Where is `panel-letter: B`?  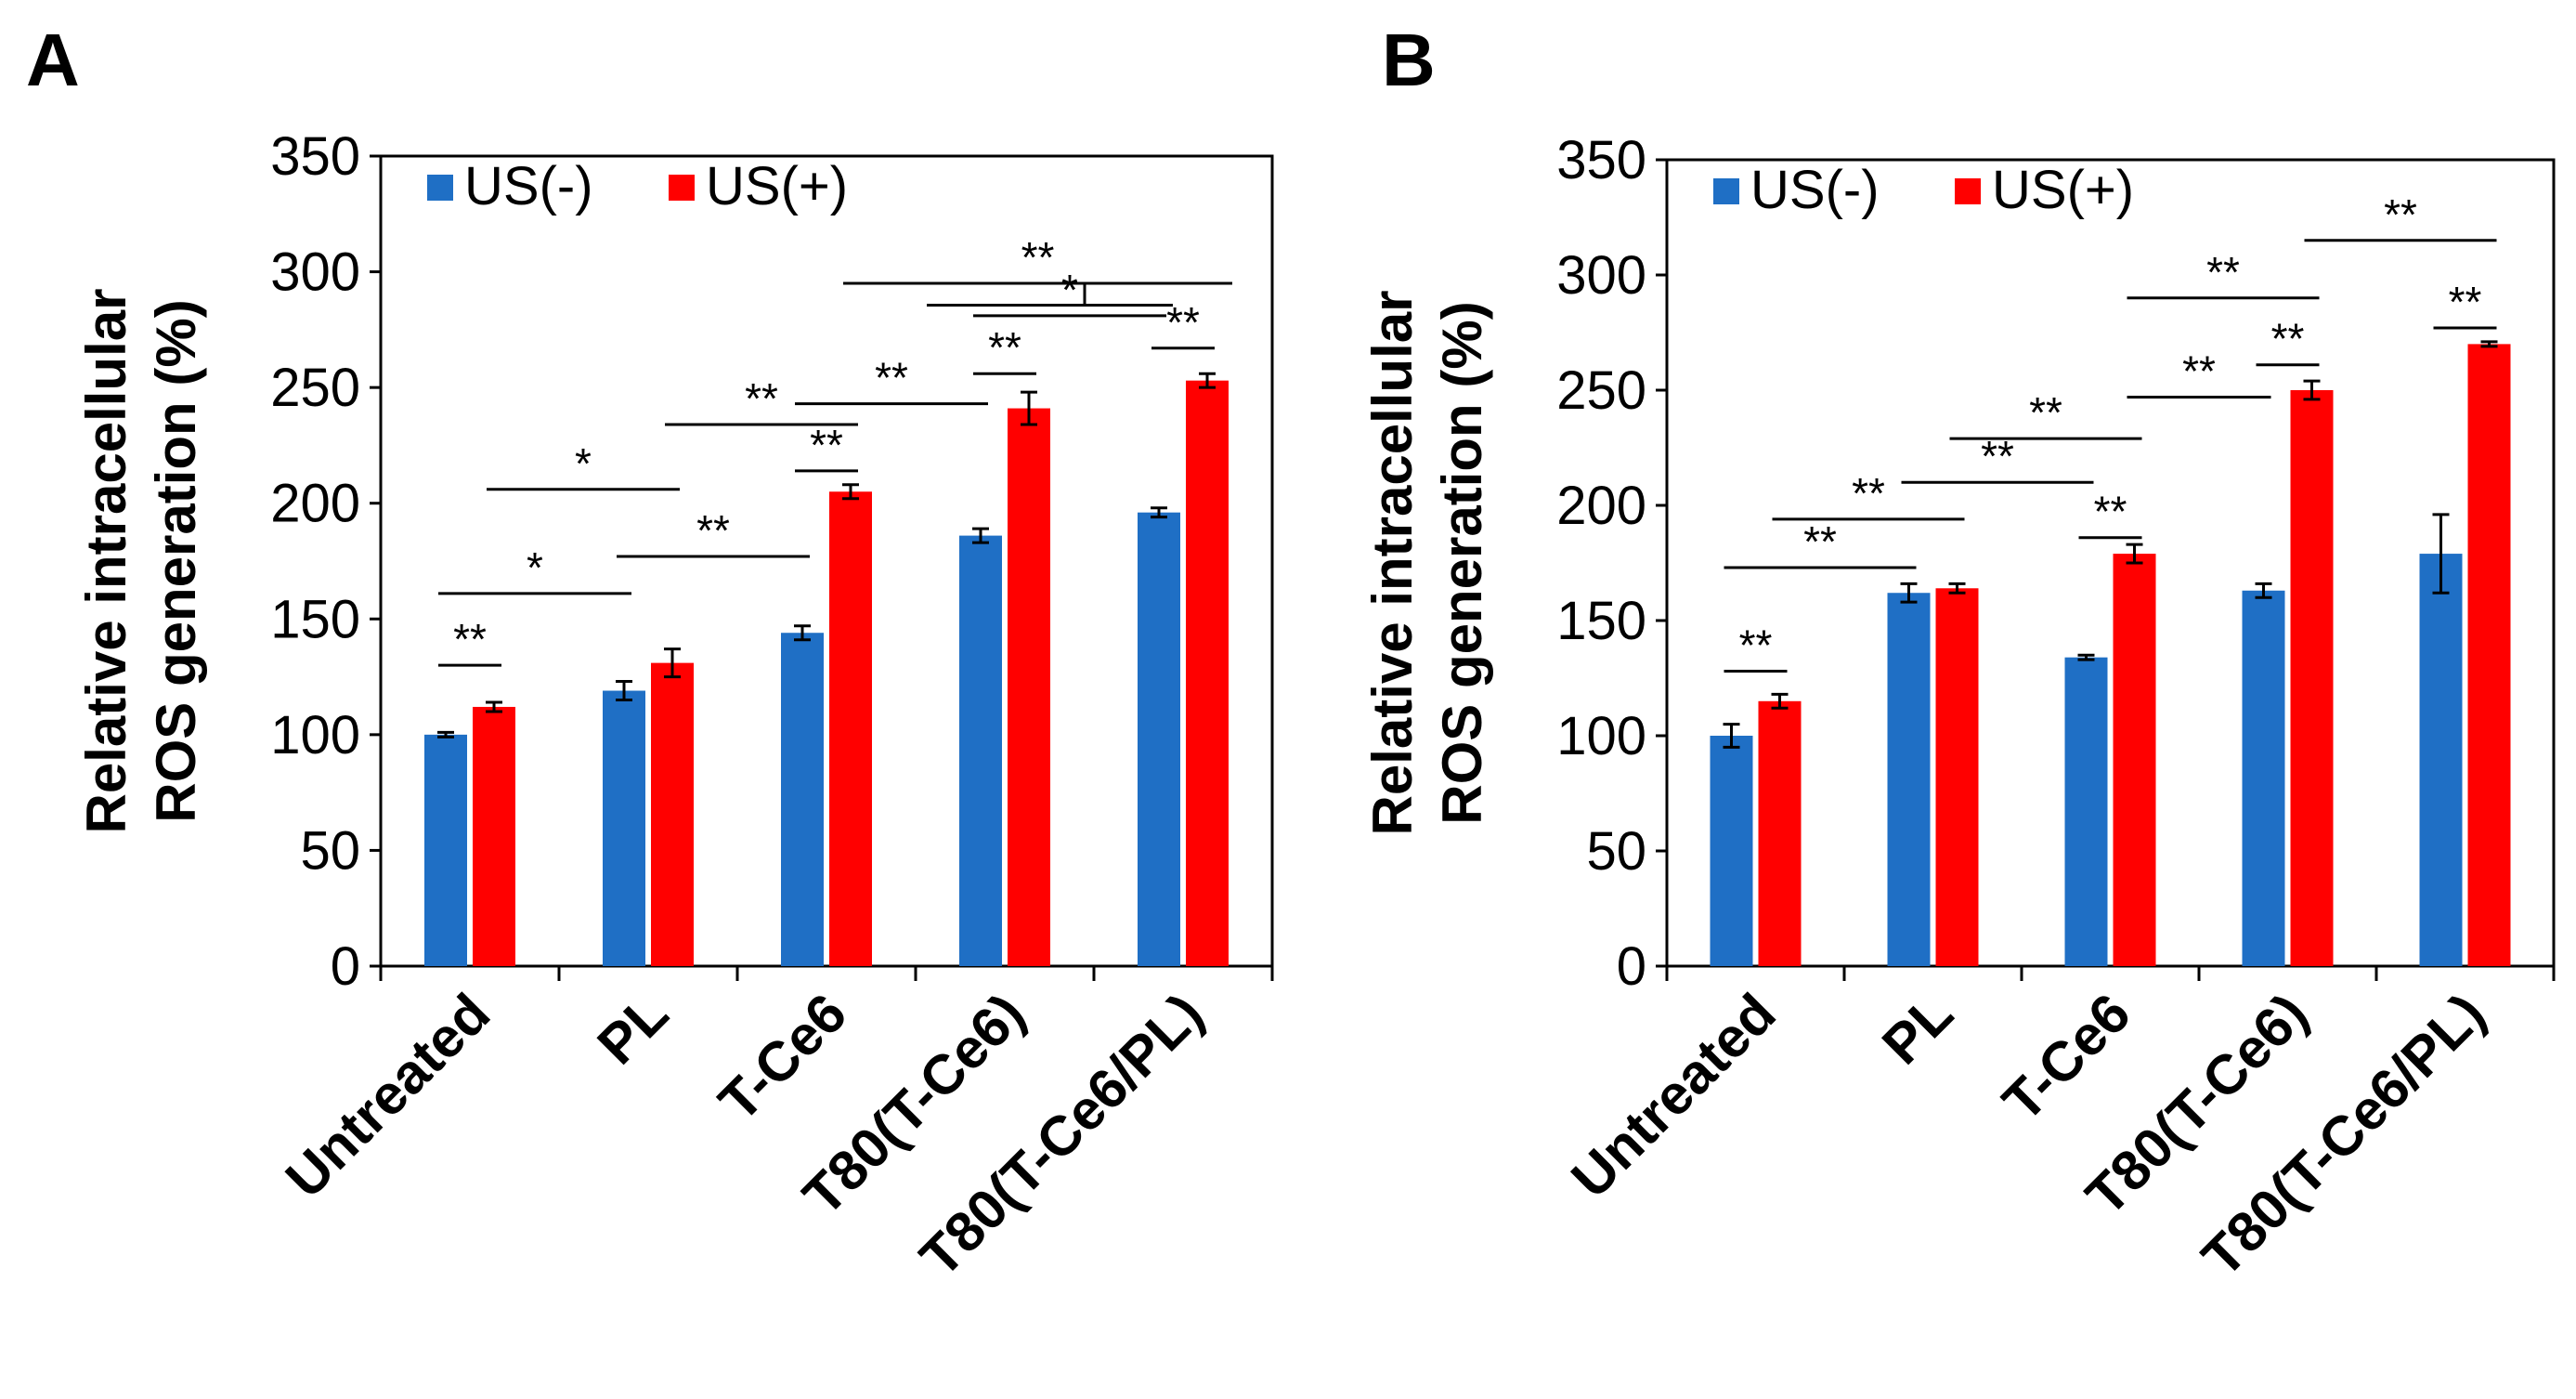
panel-letter: B is located at coordinates (1409, 60).